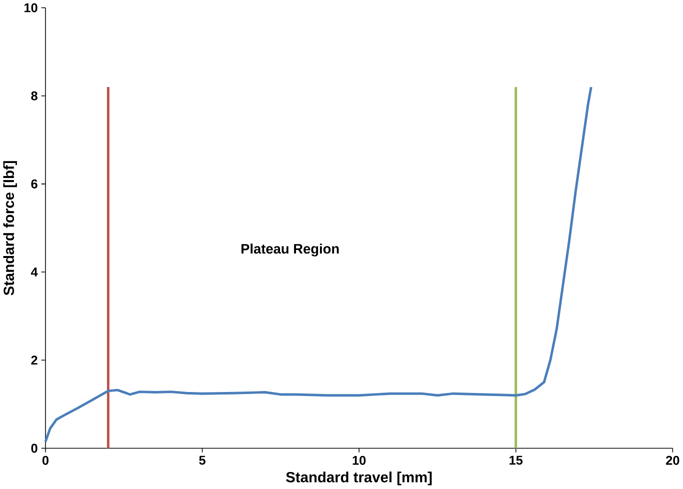  Describe the element at coordinates (45, 461) in the screenshot. I see `x-tick-label: 0` at that location.